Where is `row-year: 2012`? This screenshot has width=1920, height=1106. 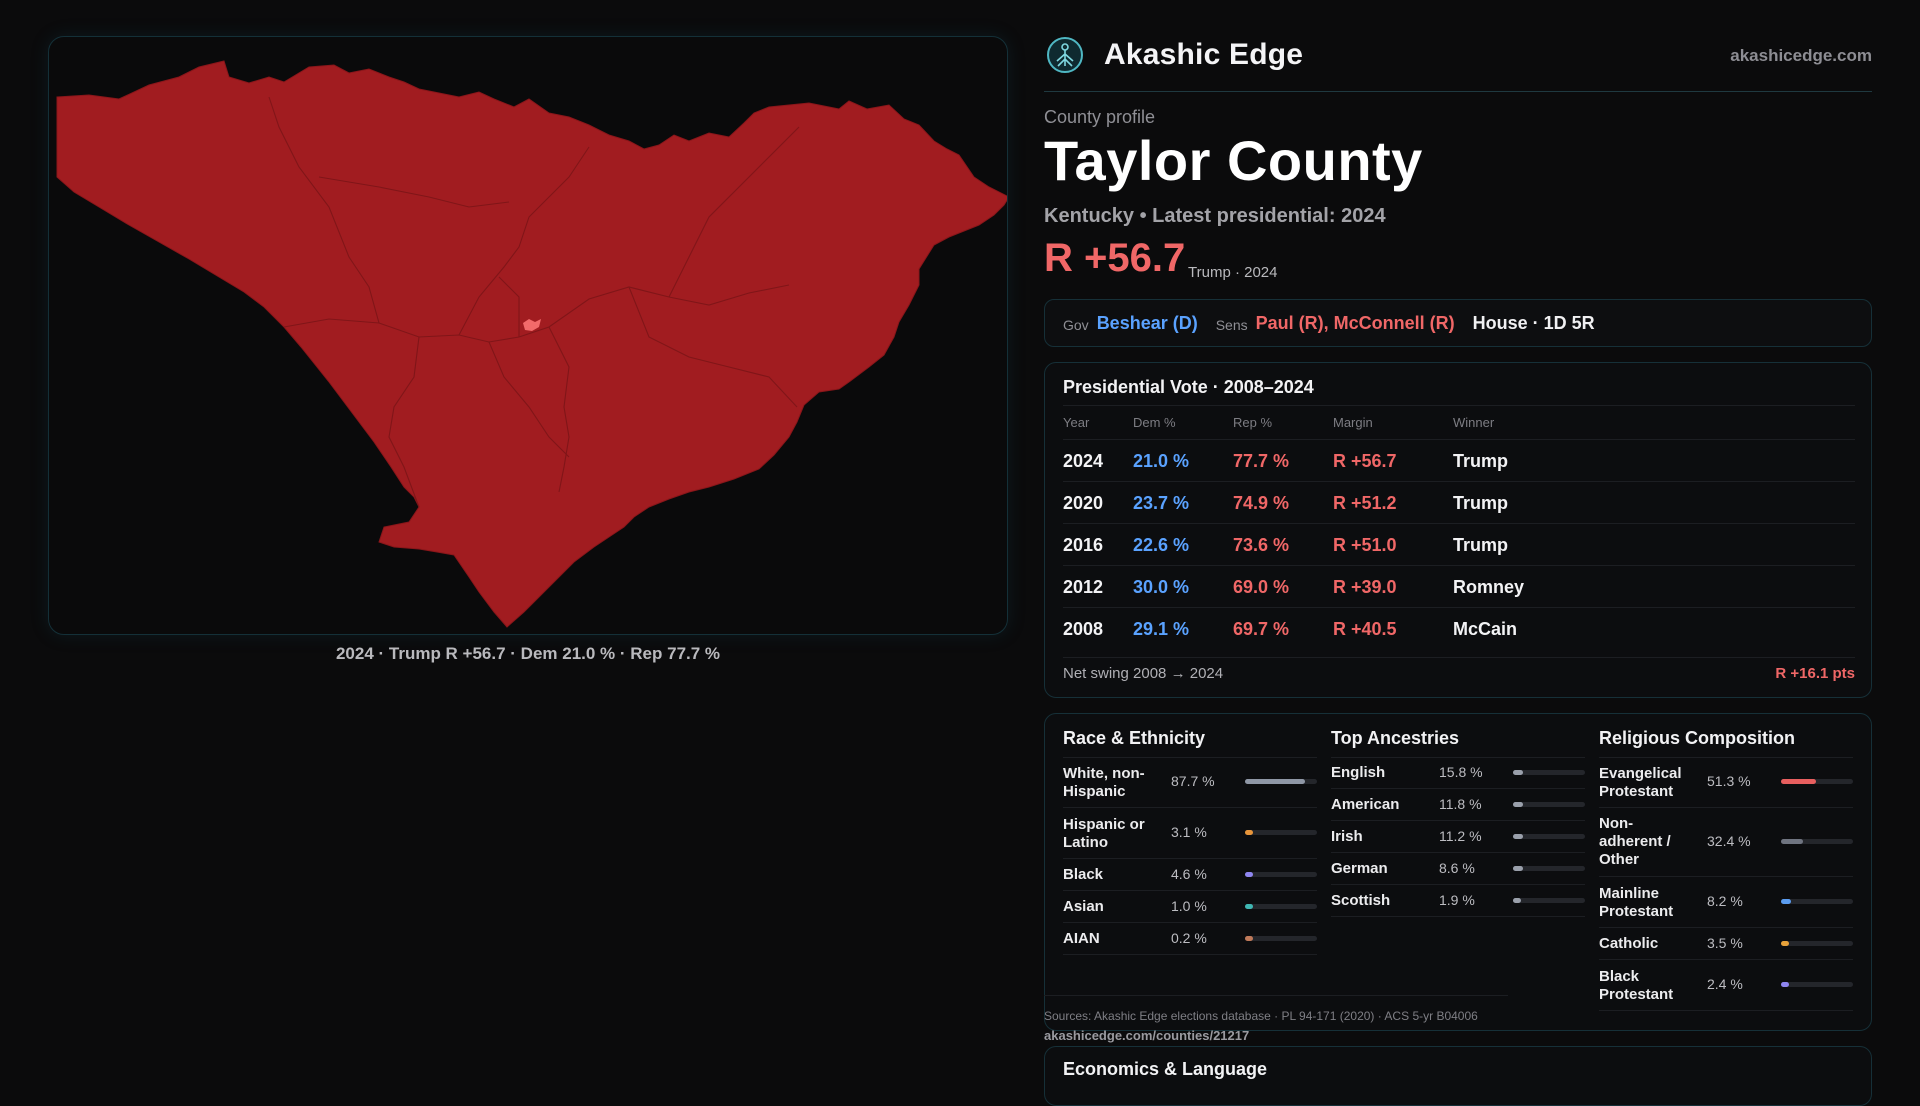
row-year: 2012 is located at coordinates (1083, 587).